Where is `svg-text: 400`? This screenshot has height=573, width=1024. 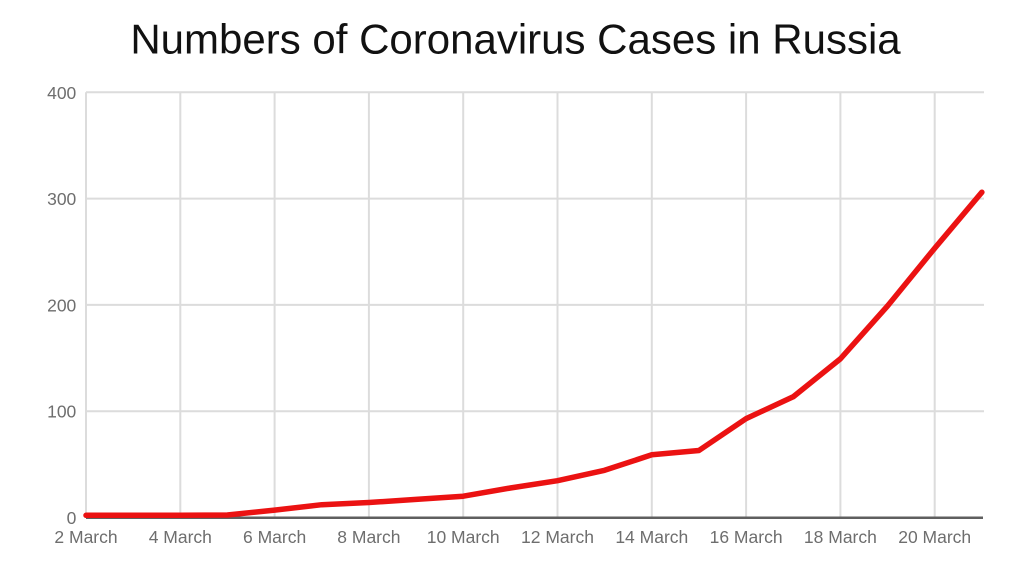 svg-text: 400 is located at coordinates (61, 93).